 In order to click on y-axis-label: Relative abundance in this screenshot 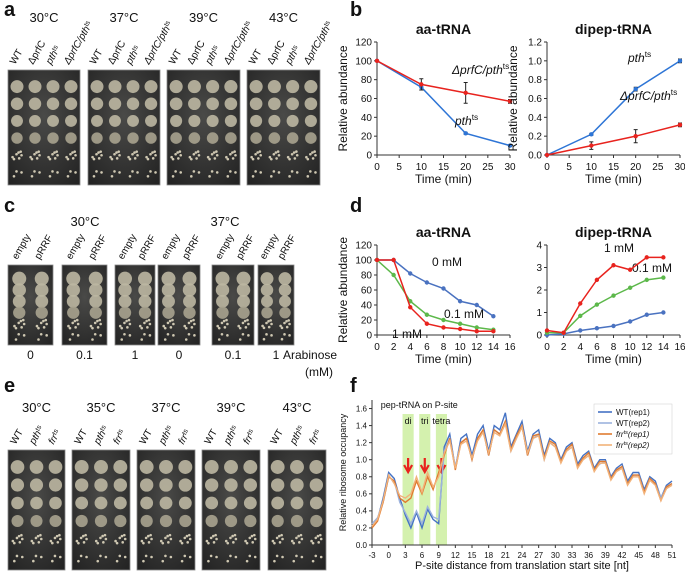, I will do `click(343, 98)`.